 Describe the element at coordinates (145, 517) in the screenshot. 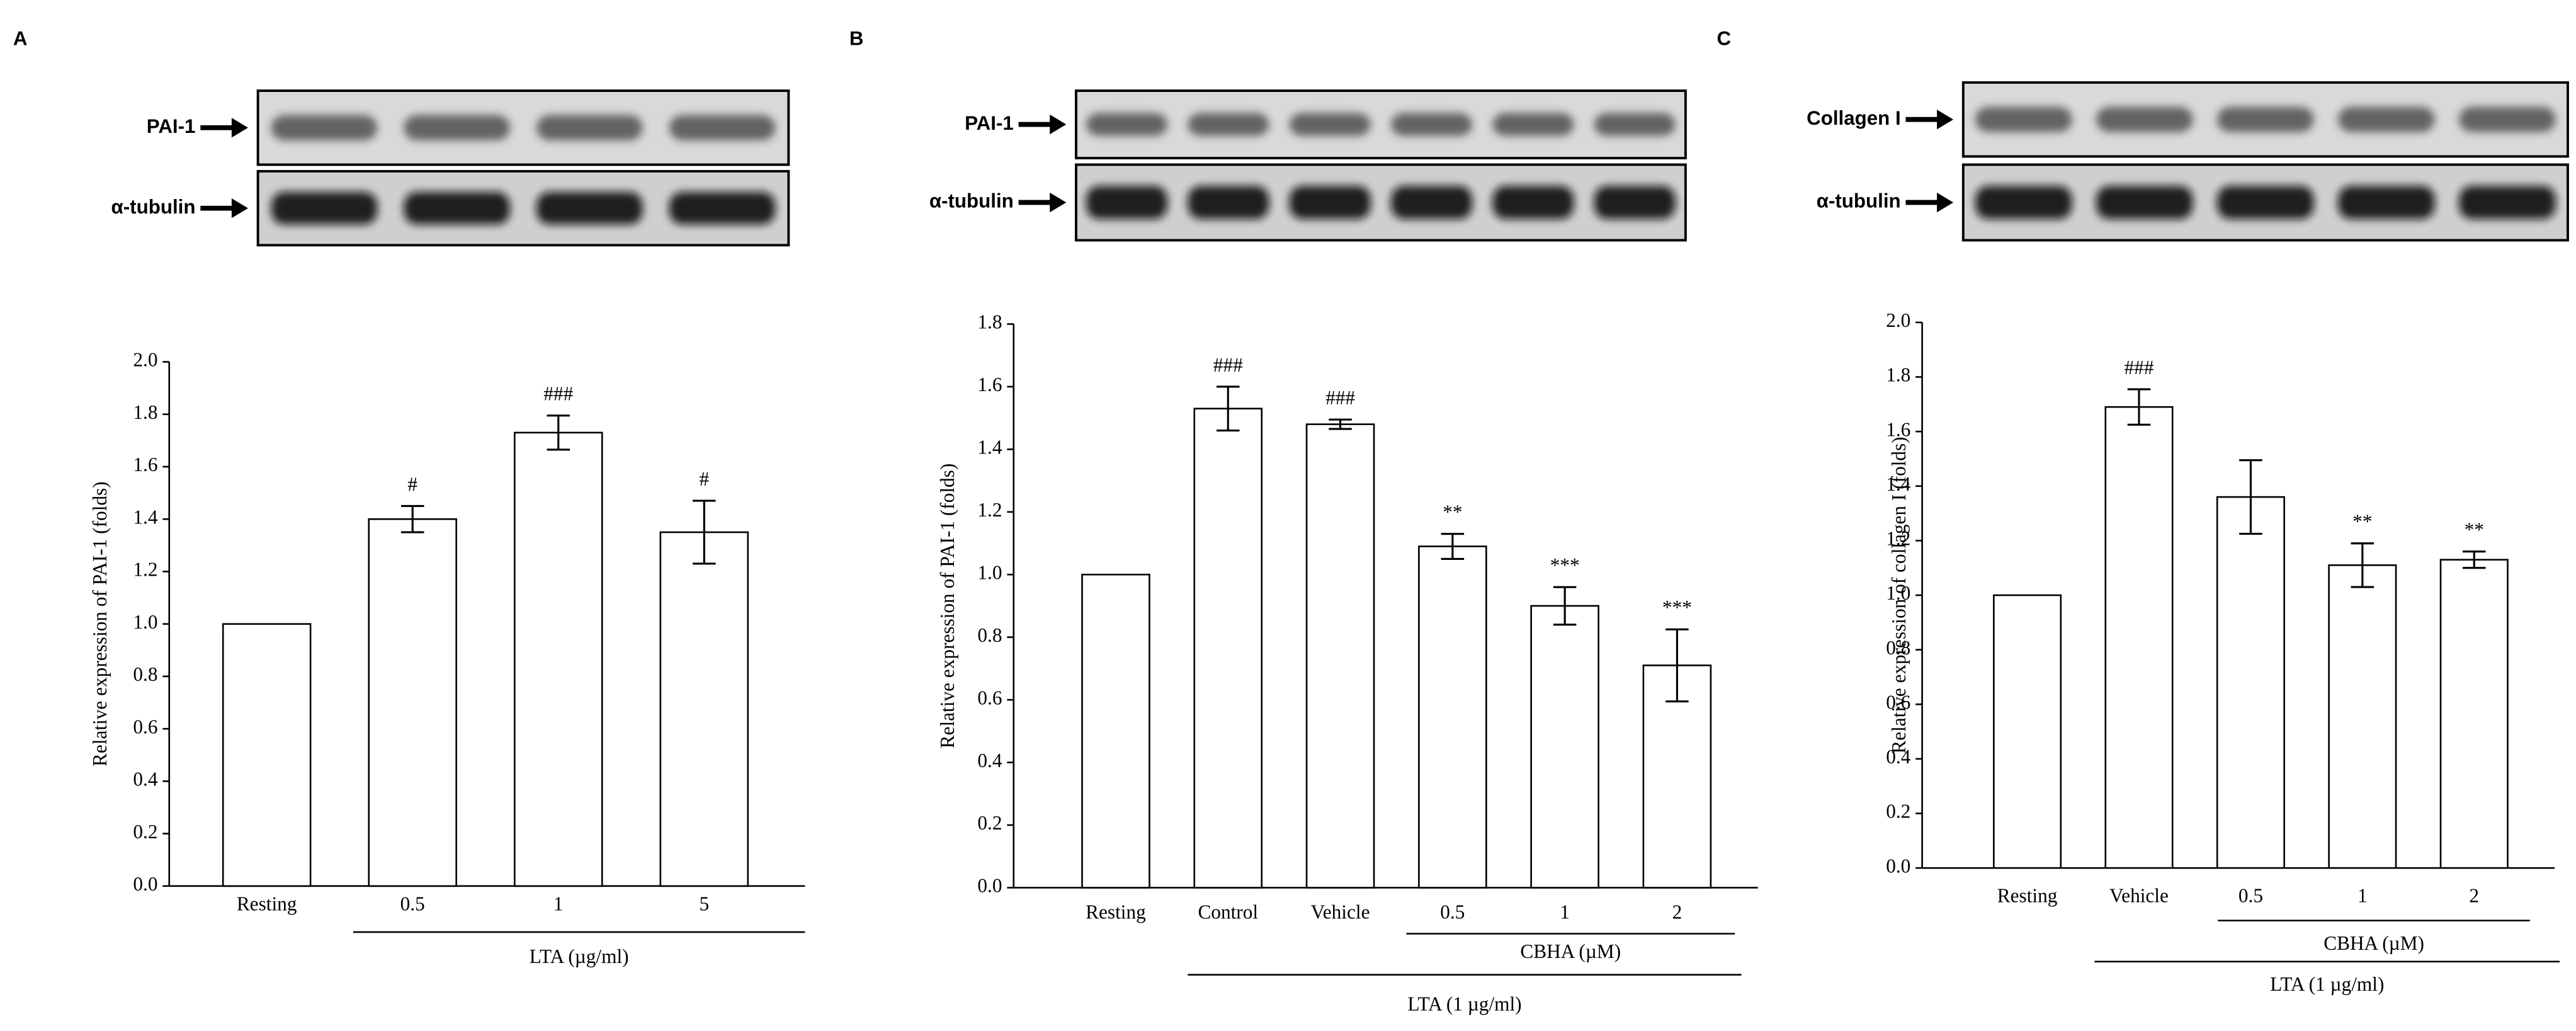

I see `y-tick-label: 1.4` at that location.